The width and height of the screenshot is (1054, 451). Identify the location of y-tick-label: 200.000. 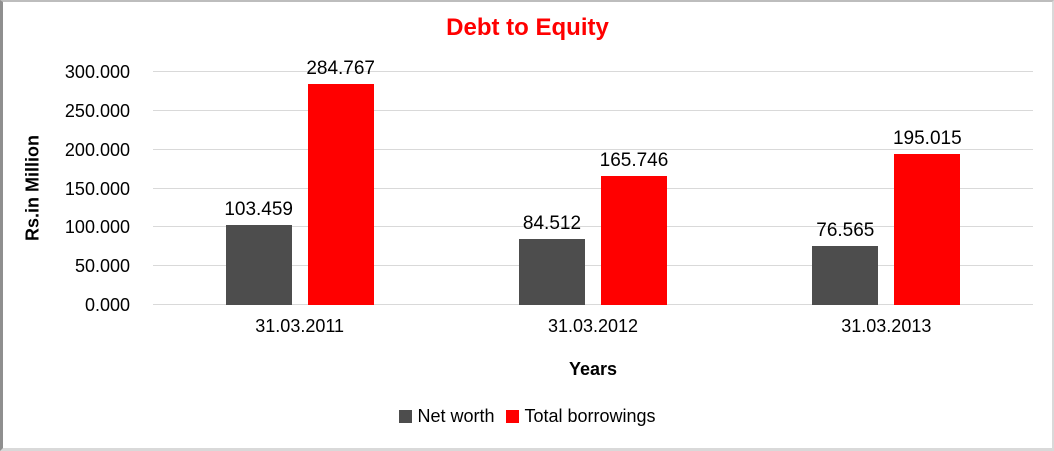
(97, 149).